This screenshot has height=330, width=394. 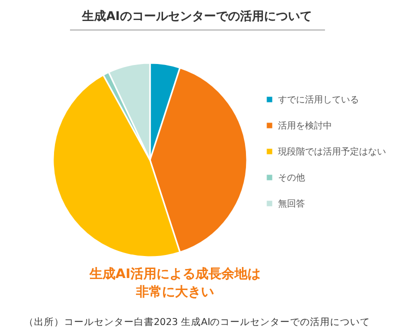 I want to click on legend-label: すでに活用している, so click(x=318, y=100).